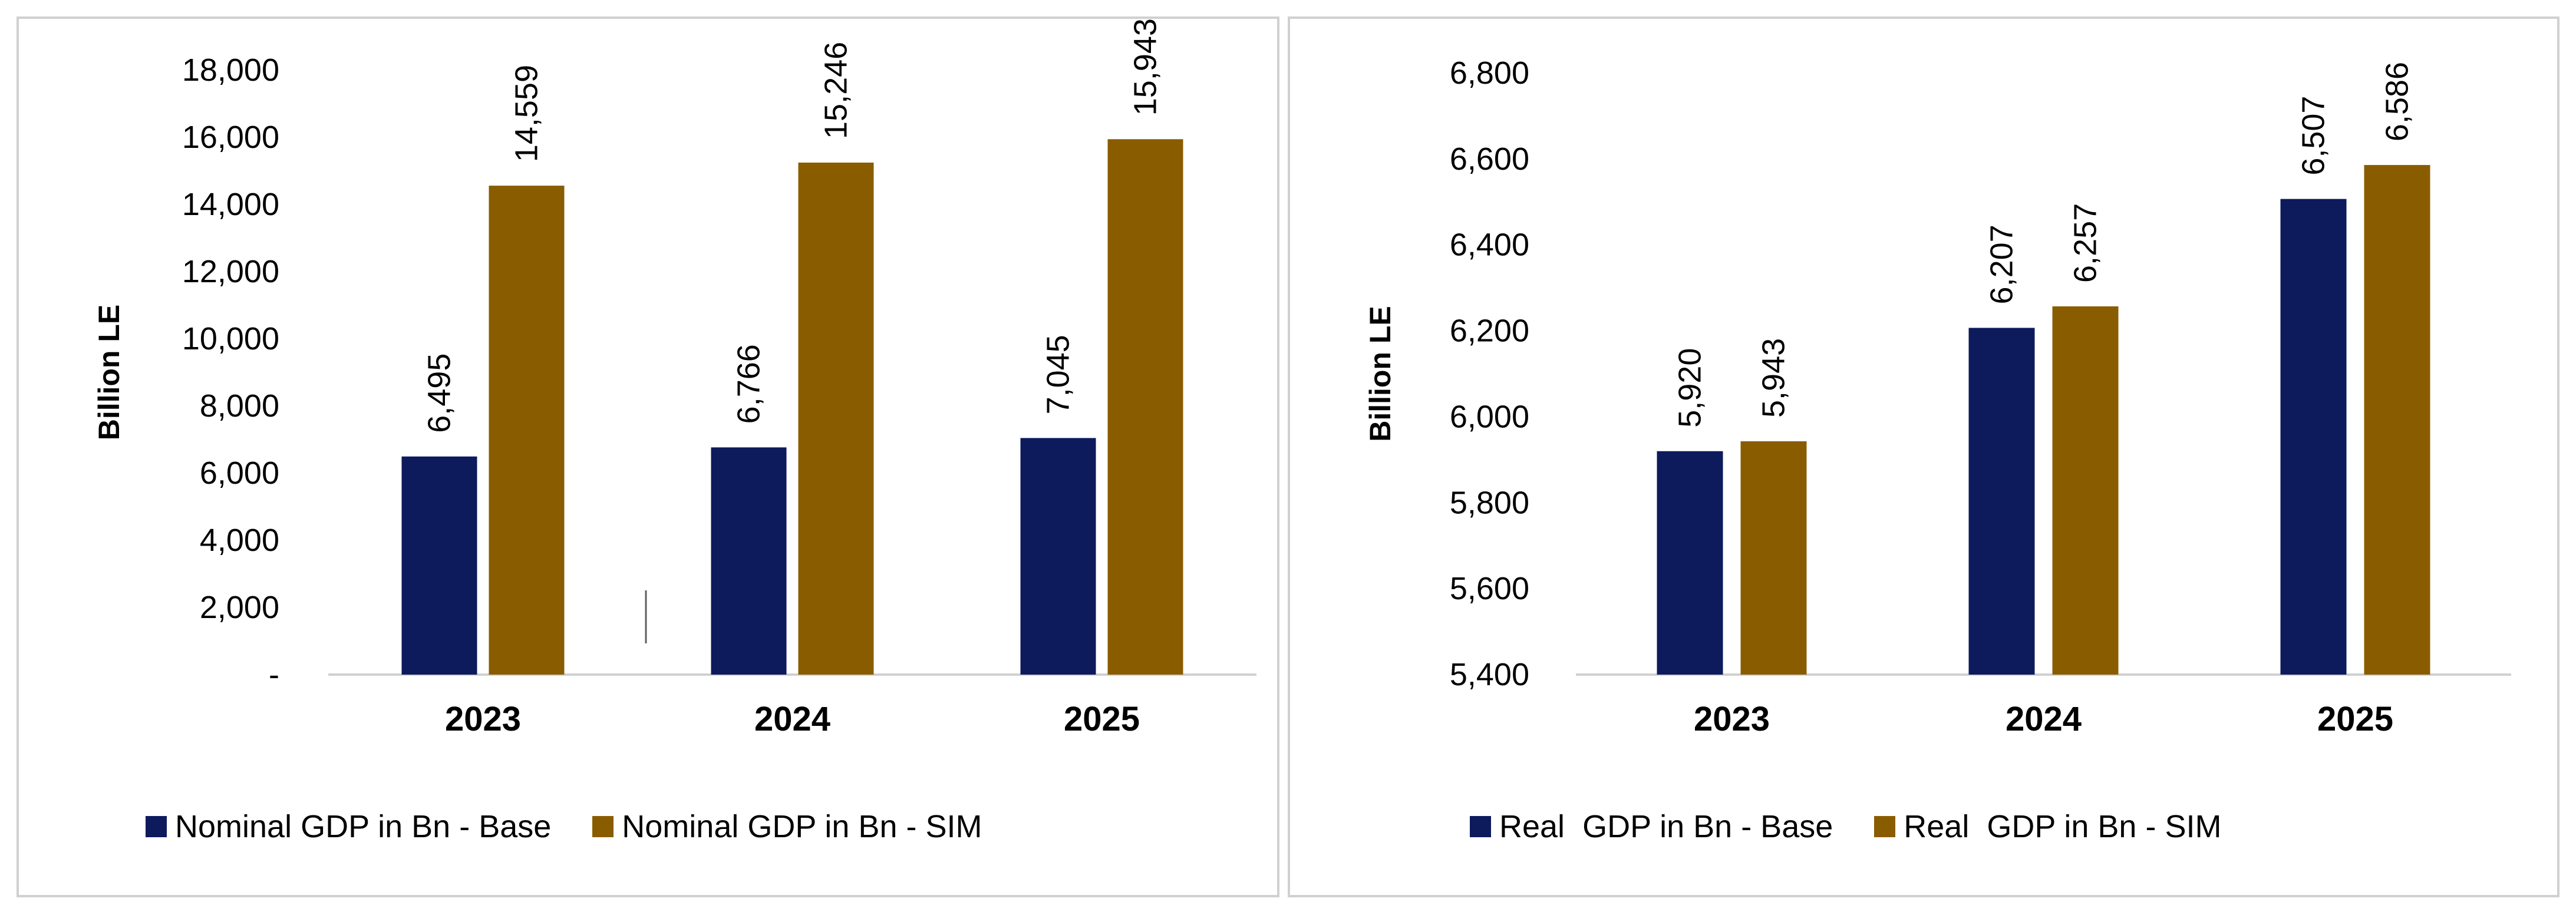 This screenshot has width=2576, height=915. I want to click on data-label-nominal-sim-2025: 15,943, so click(1146, 67).